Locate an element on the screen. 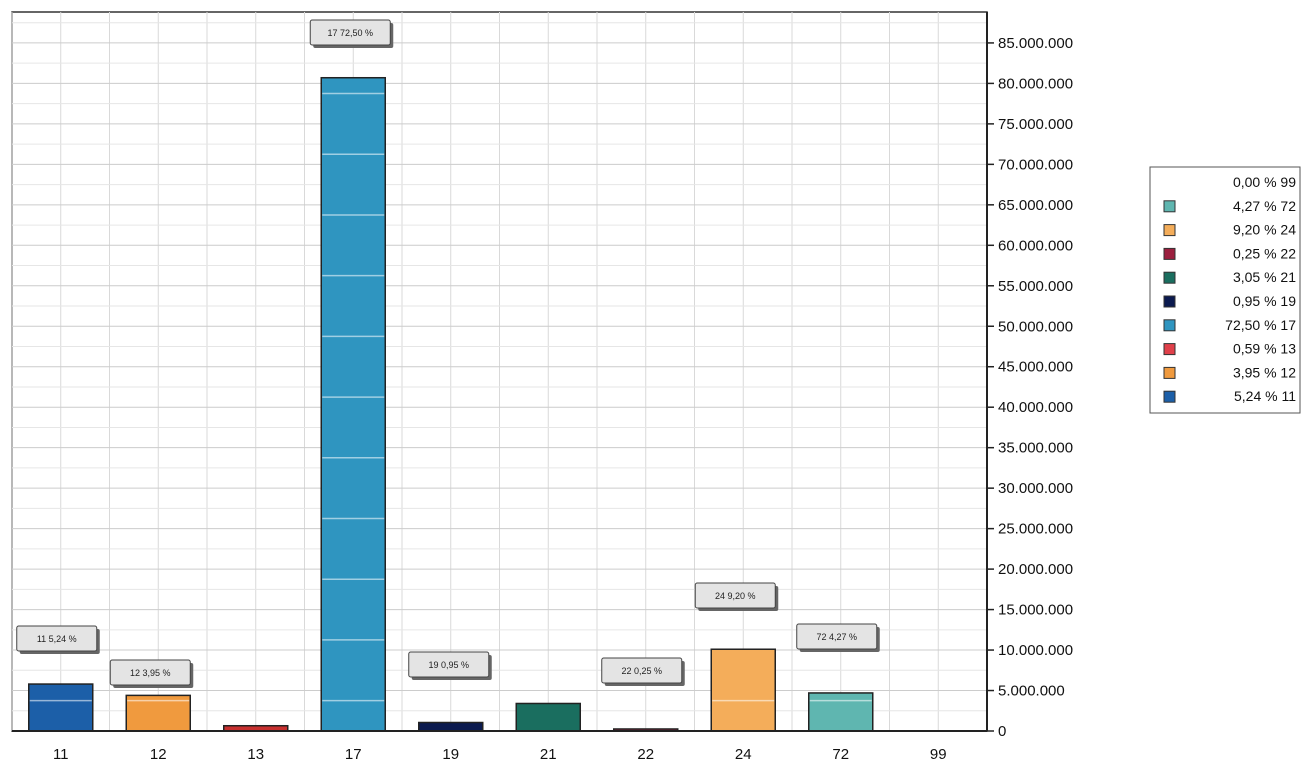 This screenshot has height=765, width=1306. x-tick-label: 19 is located at coordinates (450, 754).